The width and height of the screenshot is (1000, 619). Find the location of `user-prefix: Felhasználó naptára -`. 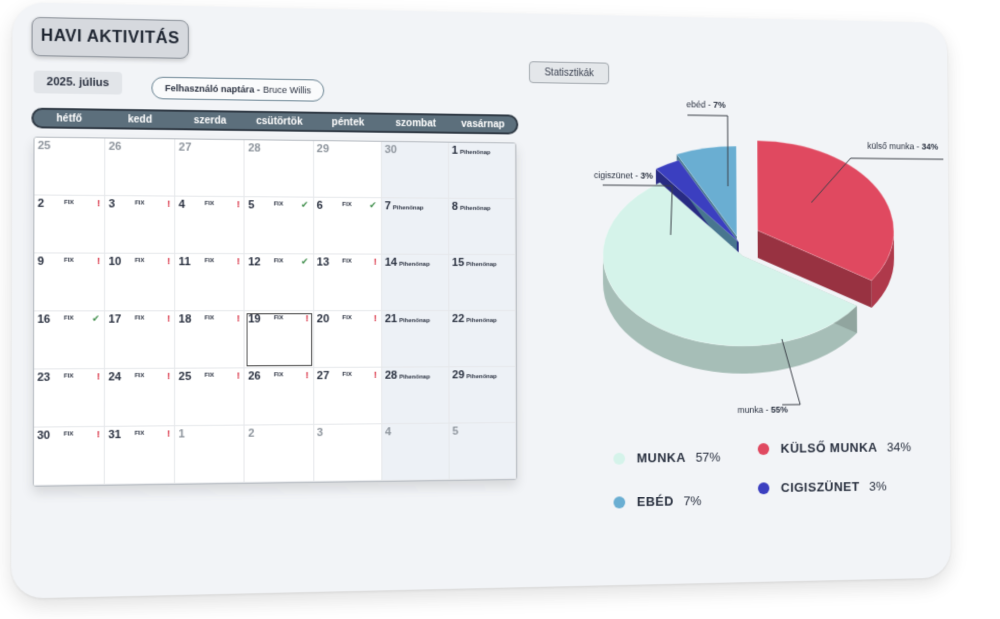

user-prefix: Felhasználó naptára - is located at coordinates (212, 88).